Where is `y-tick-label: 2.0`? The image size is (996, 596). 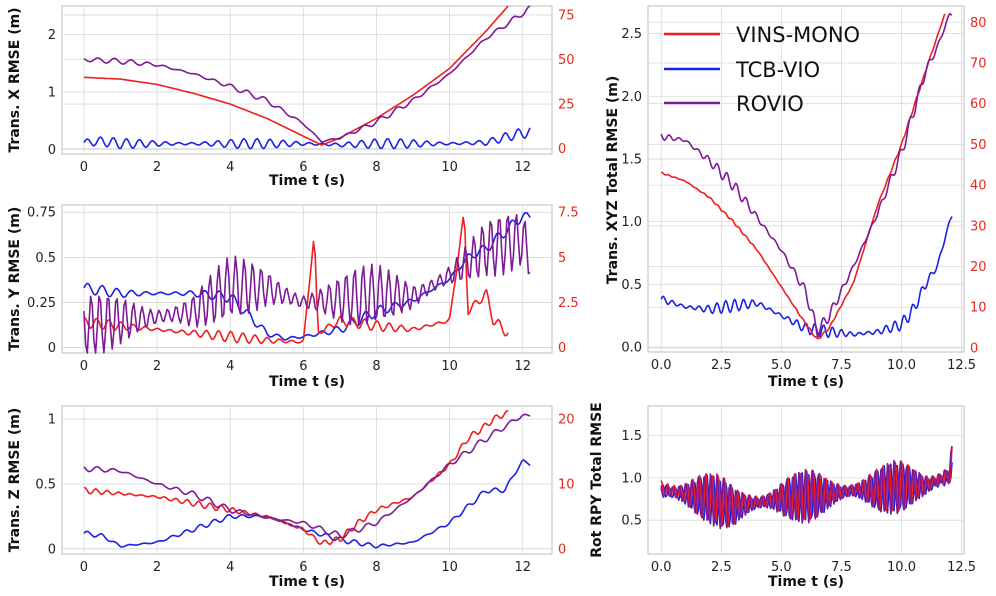
y-tick-label: 2.0 is located at coordinates (631, 97).